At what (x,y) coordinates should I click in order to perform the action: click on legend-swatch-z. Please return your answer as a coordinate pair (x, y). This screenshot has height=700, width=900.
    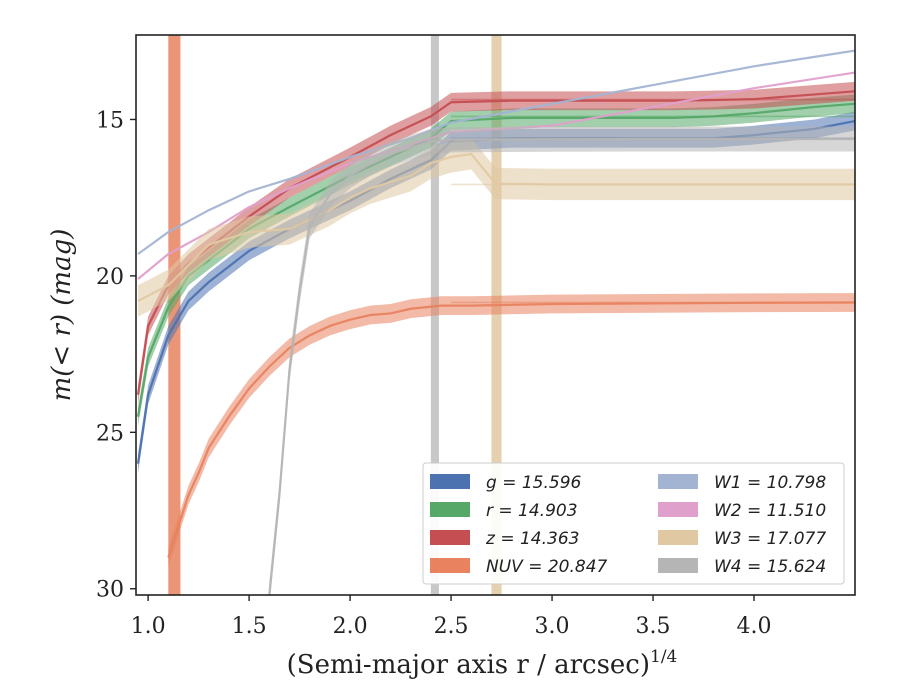
    Looking at the image, I should click on (450, 537).